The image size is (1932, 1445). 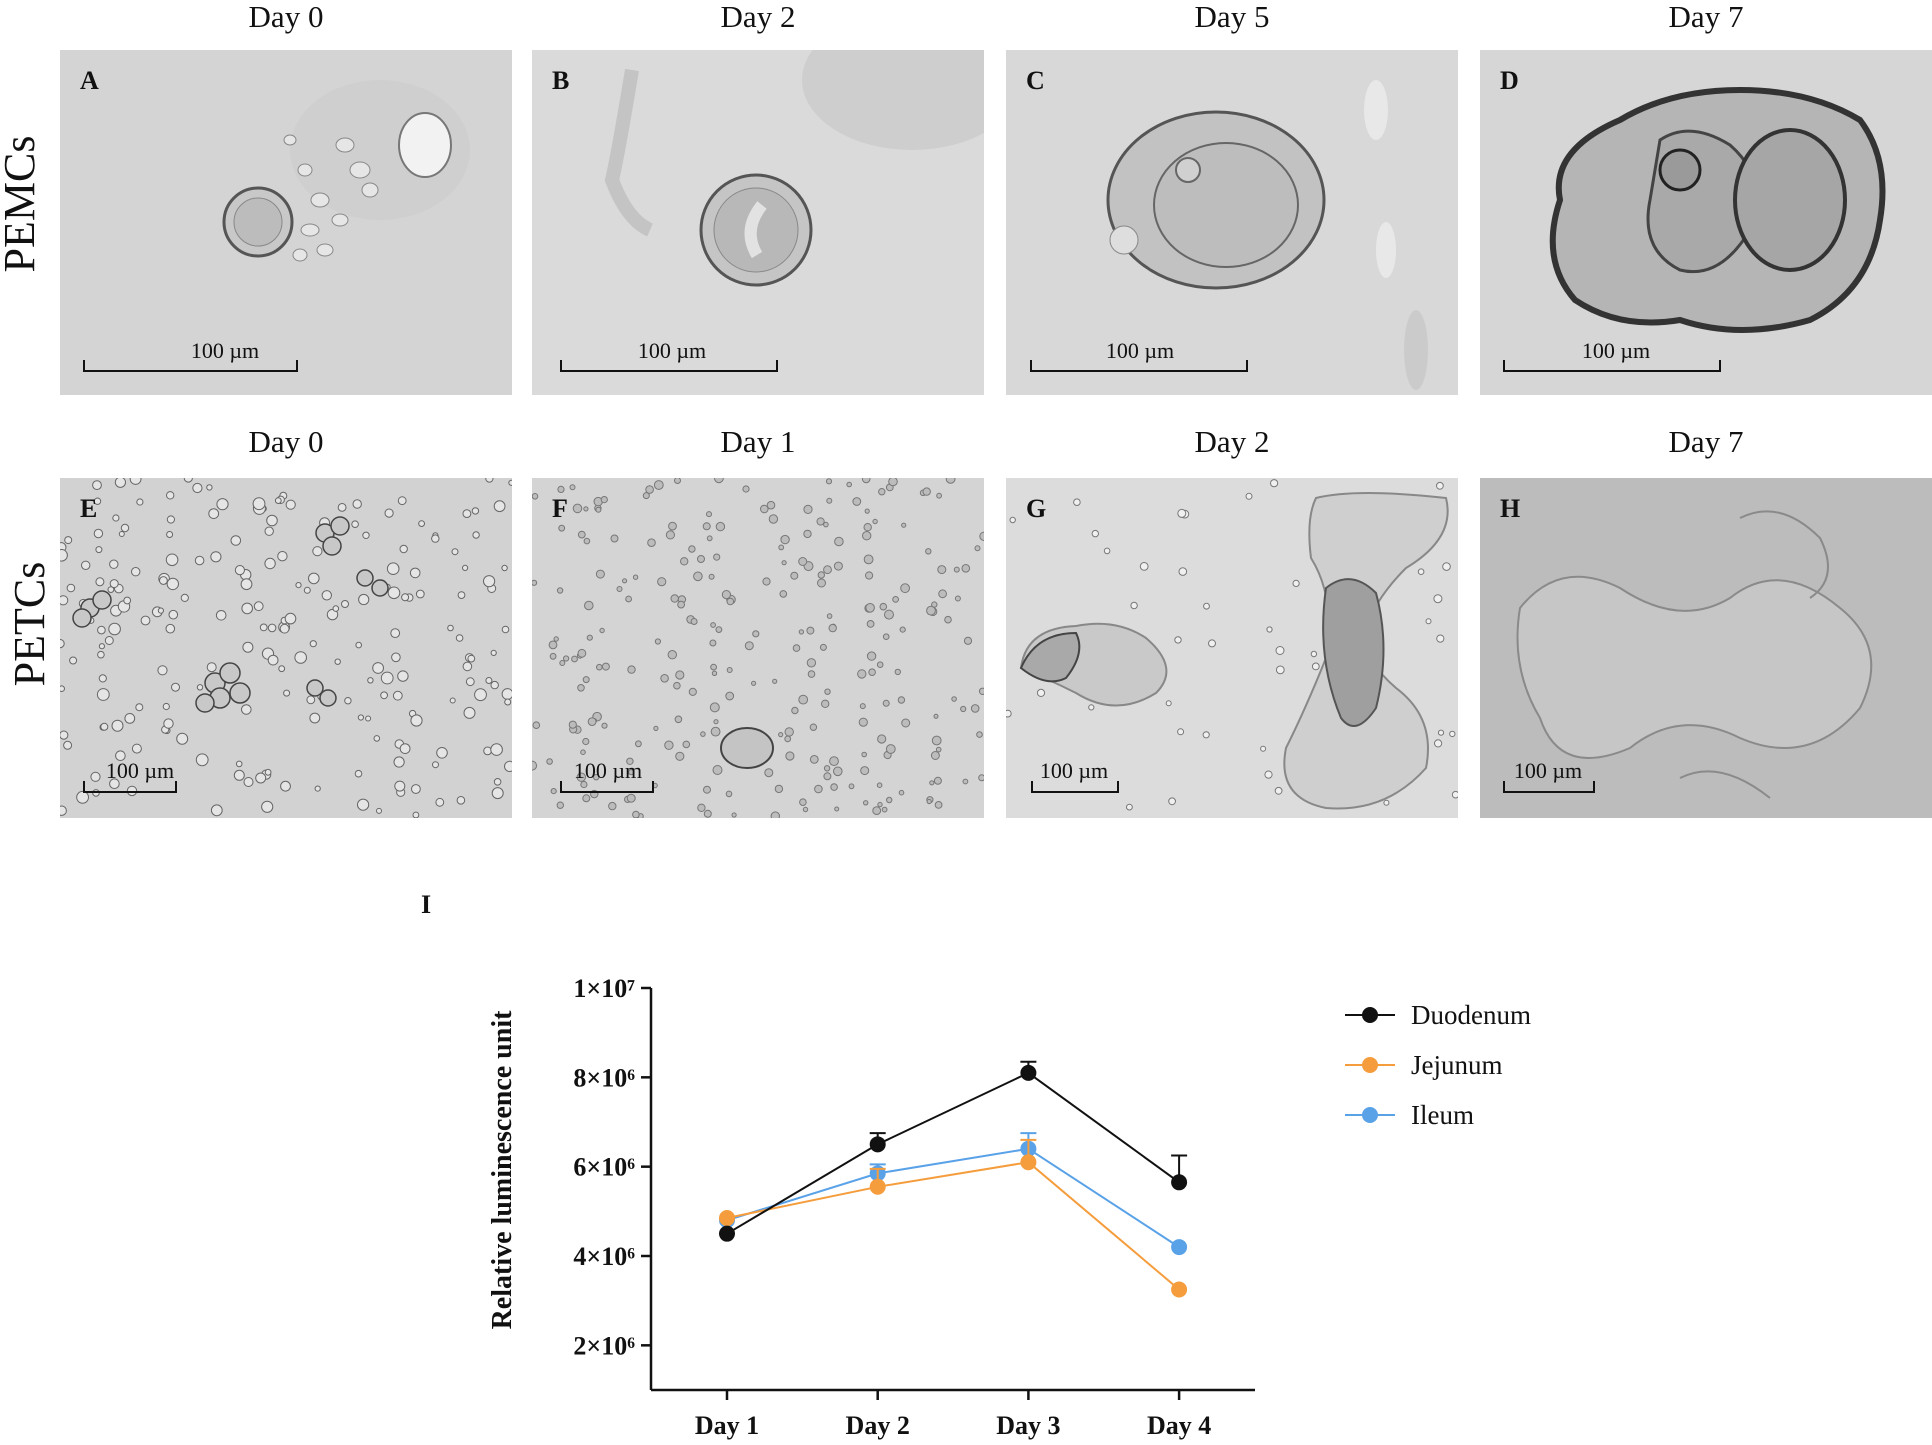 What do you see at coordinates (426, 904) in the screenshot?
I see `panel-letter-i: I` at bounding box center [426, 904].